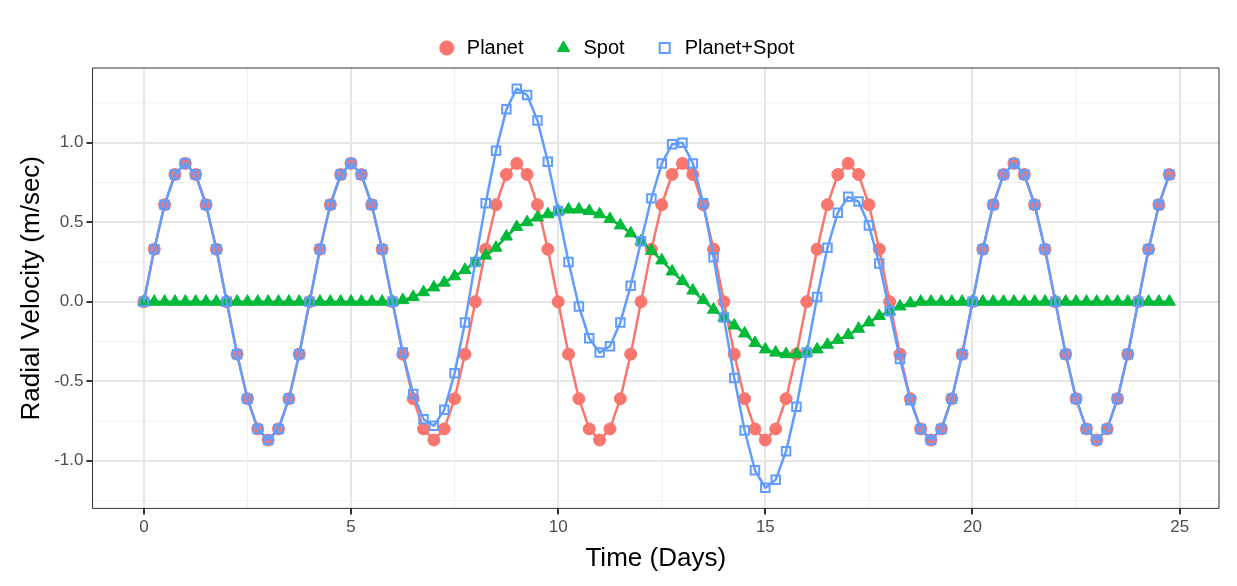 Image resolution: width=1237 pixels, height=586 pixels. Describe the element at coordinates (69, 380) in the screenshot. I see `y-tick-label: -0.5` at that location.